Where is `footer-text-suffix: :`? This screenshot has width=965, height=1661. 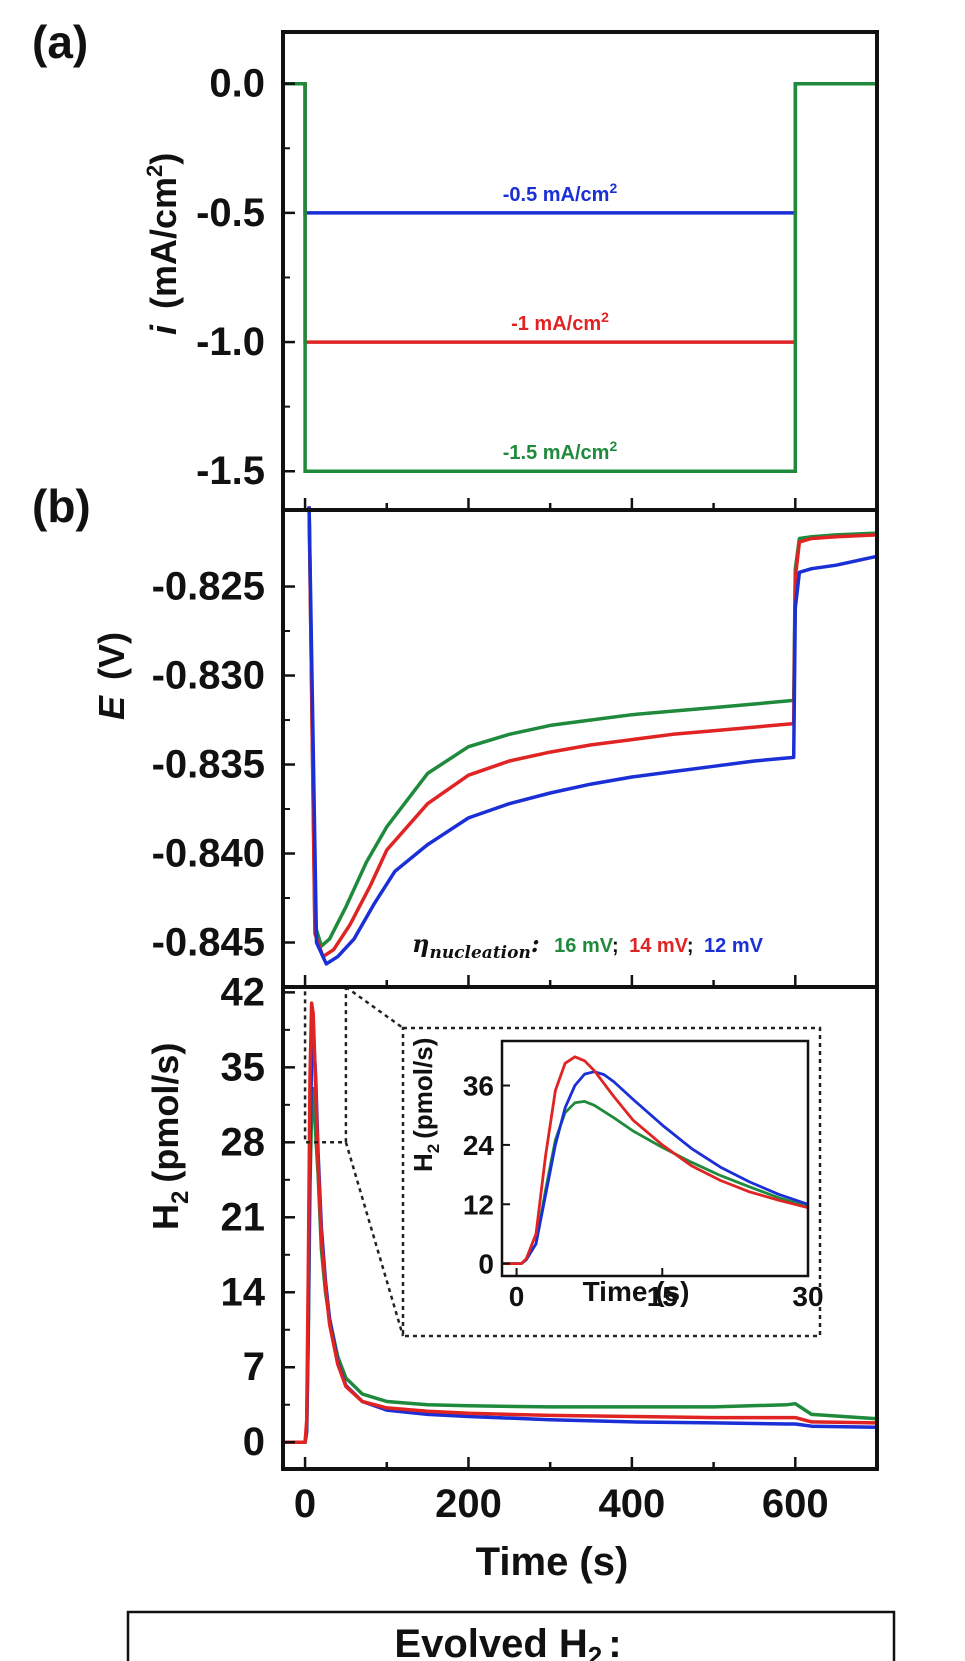
footer-text-suffix: : is located at coordinates (614, 1641).